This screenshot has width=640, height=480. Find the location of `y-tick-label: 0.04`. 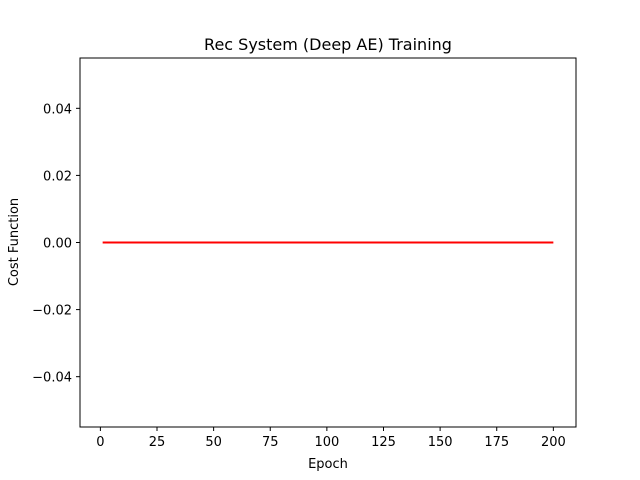

y-tick-label: 0.04 is located at coordinates (57, 109).